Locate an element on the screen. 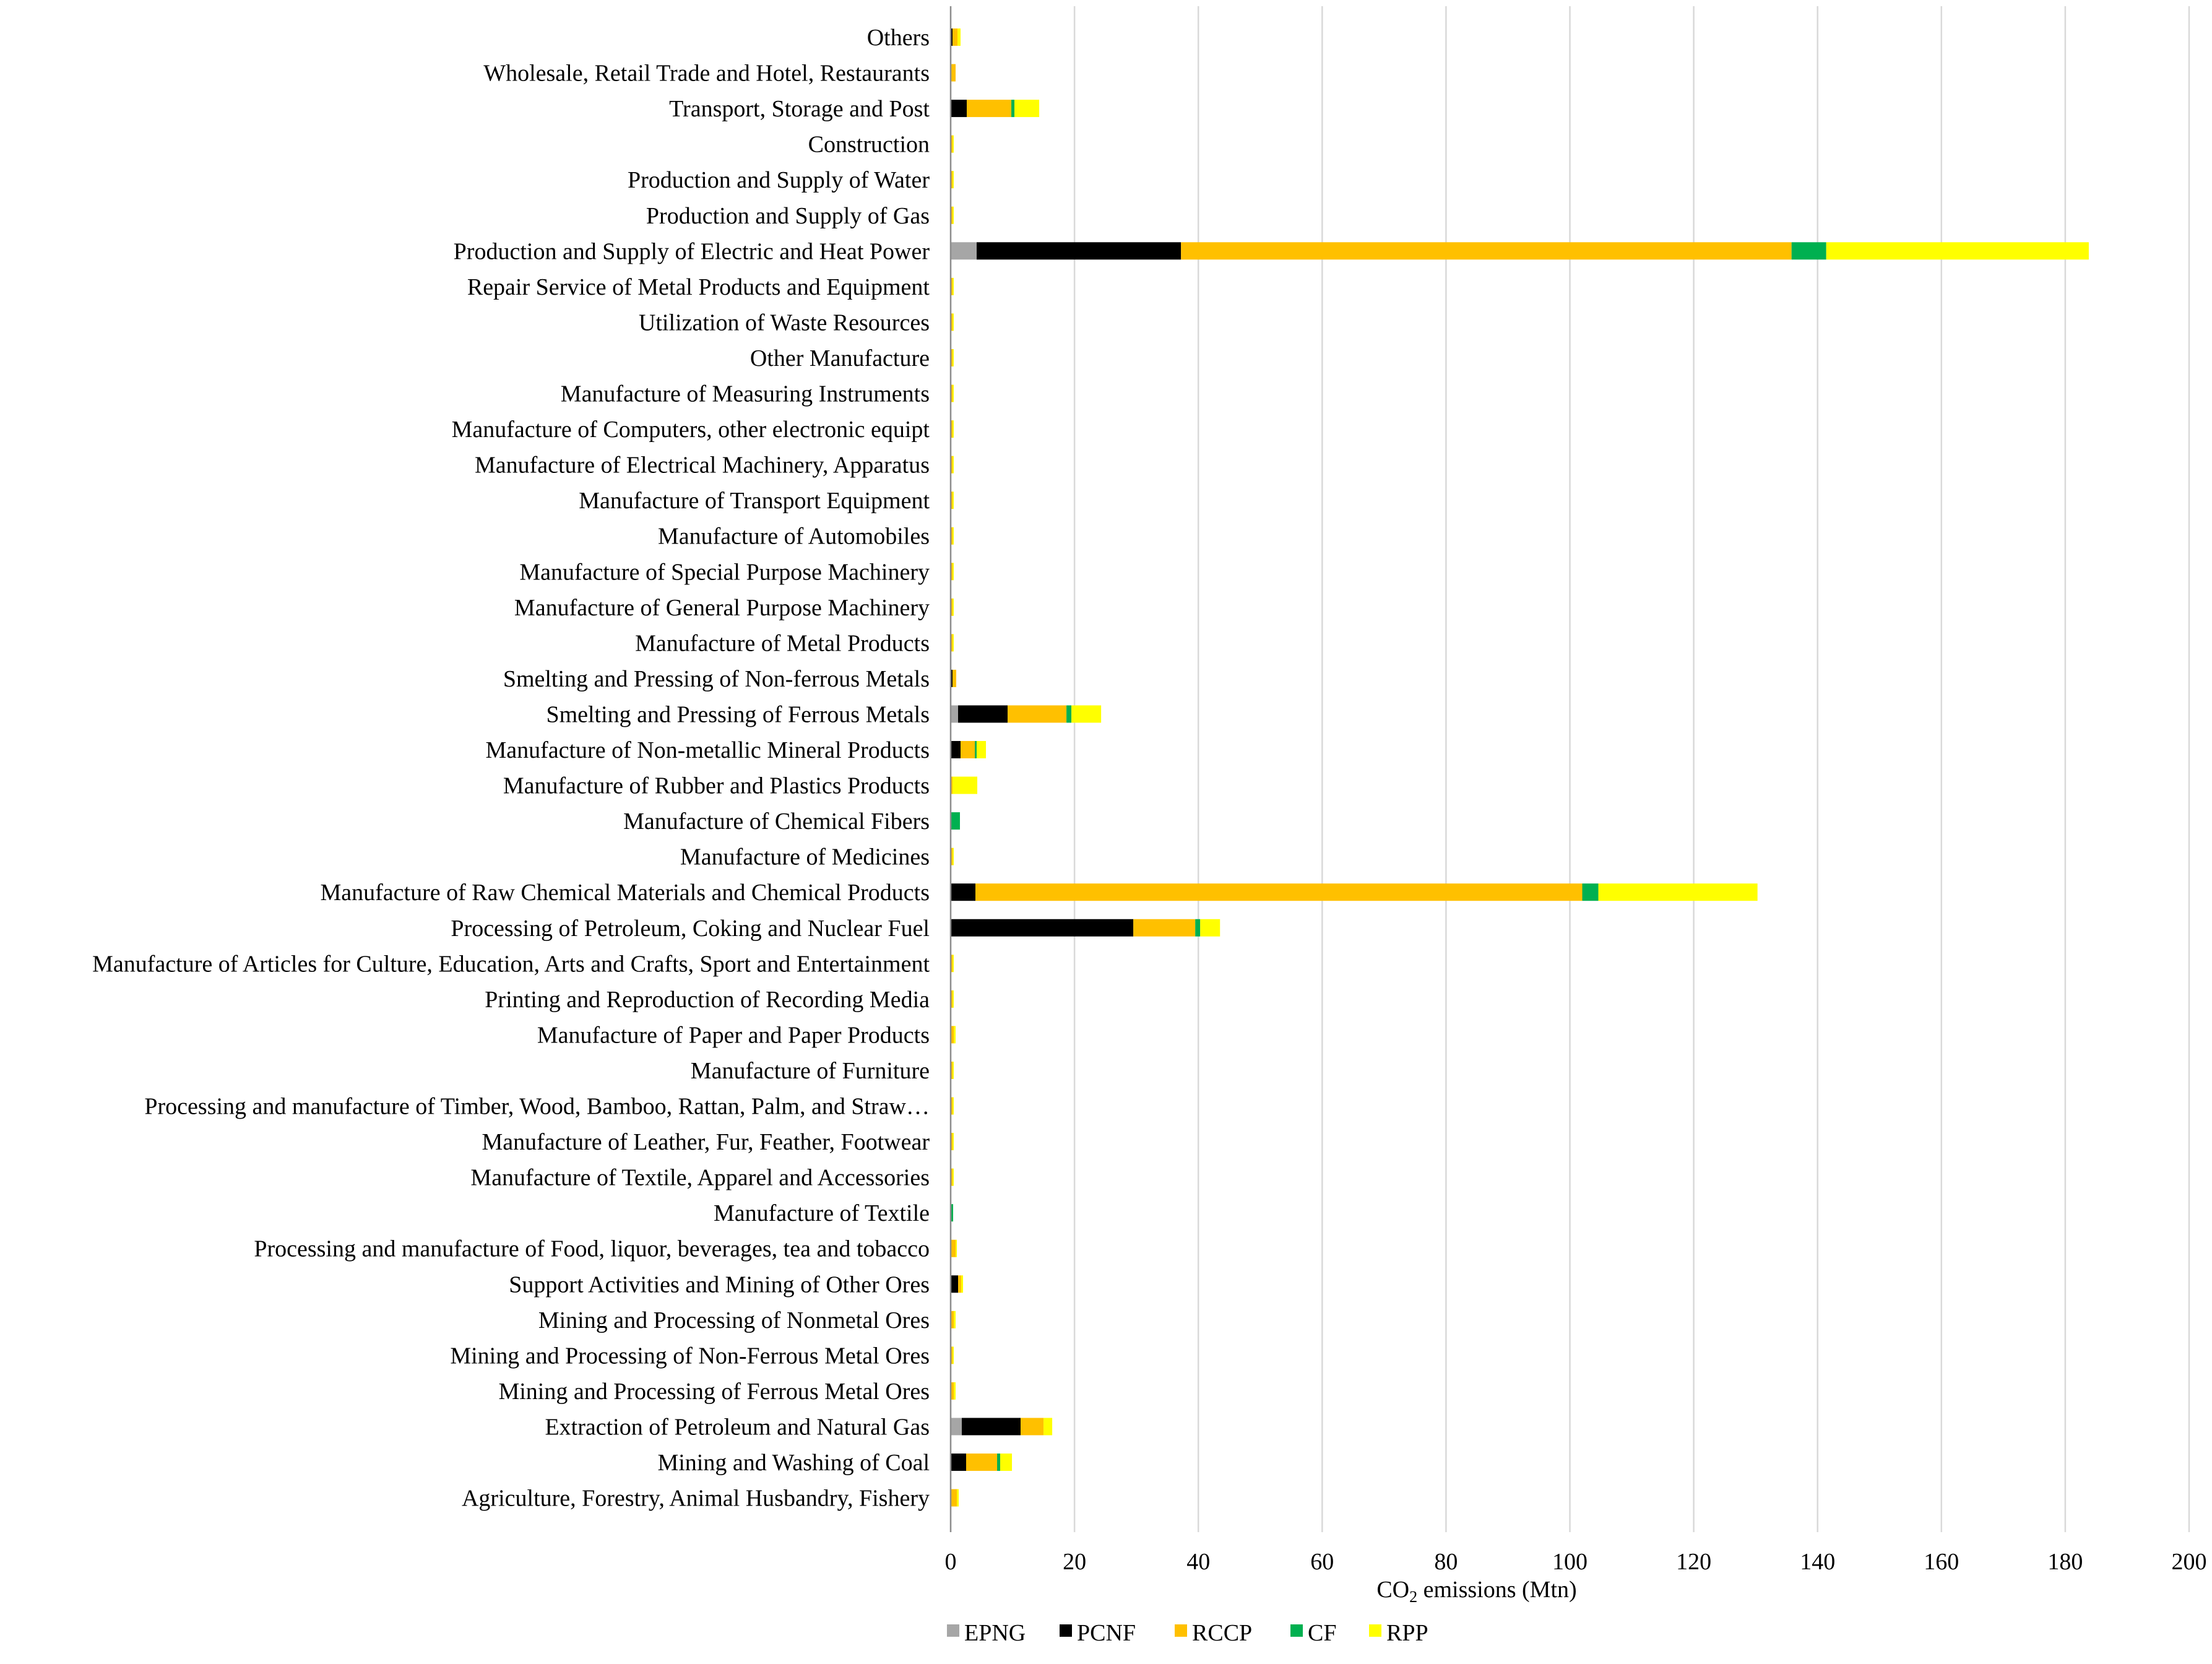  x-tick-label: 40 is located at coordinates (1198, 1562).